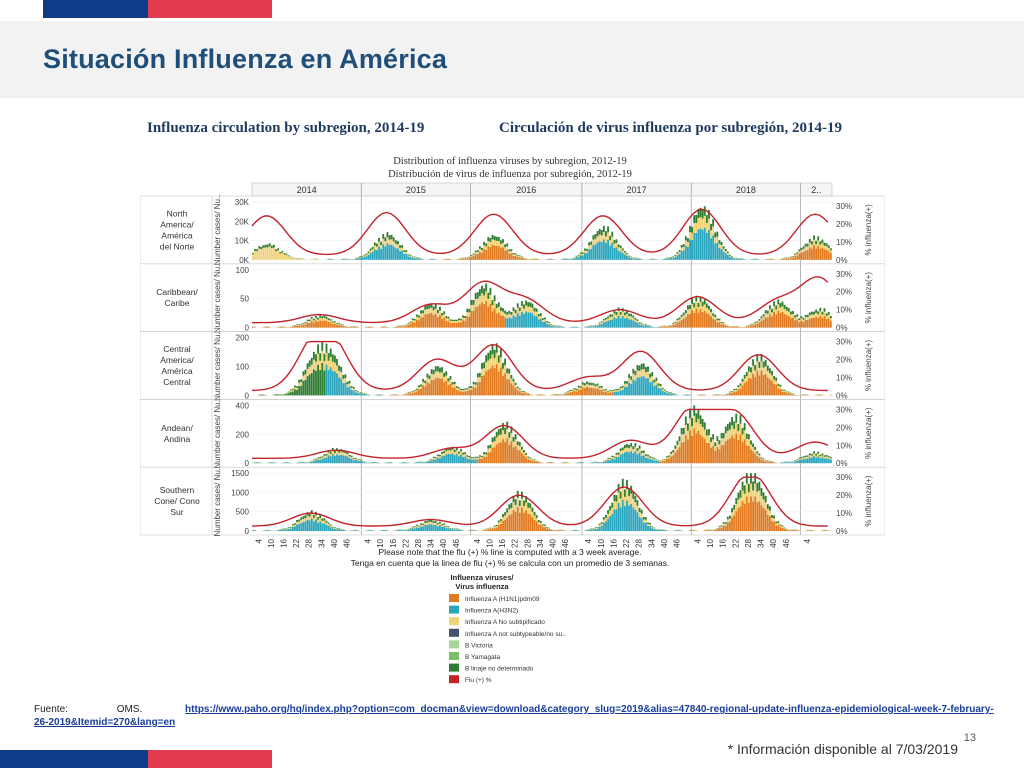 Image resolution: width=1024 pixels, height=768 pixels. What do you see at coordinates (761, 542) in the screenshot?
I see `week-tick-label: 34` at bounding box center [761, 542].